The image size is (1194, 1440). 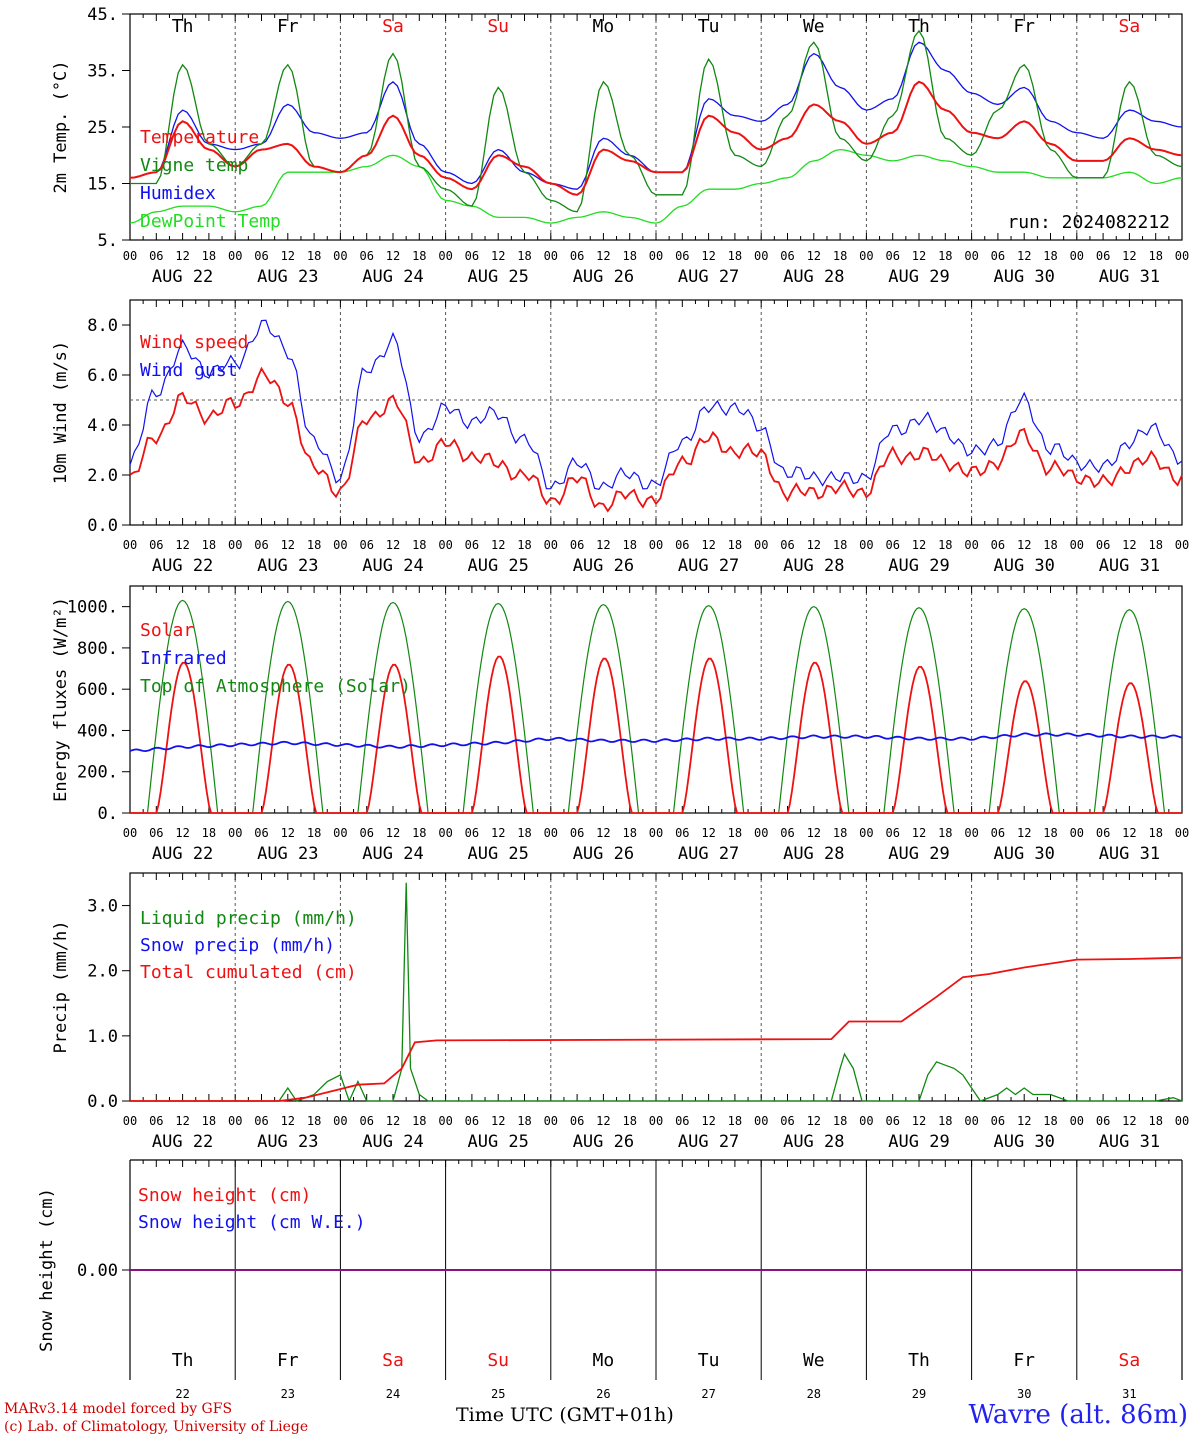 What do you see at coordinates (182, 566) in the screenshot?
I see `date-label: AUG 22` at bounding box center [182, 566].